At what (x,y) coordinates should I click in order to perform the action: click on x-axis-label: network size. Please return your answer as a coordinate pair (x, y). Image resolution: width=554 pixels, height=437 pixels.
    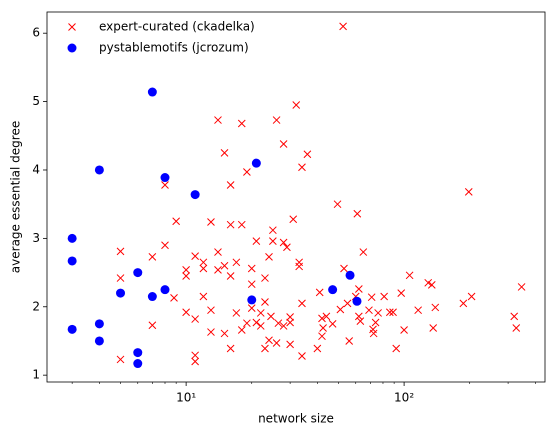
    Looking at the image, I should click on (296, 419).